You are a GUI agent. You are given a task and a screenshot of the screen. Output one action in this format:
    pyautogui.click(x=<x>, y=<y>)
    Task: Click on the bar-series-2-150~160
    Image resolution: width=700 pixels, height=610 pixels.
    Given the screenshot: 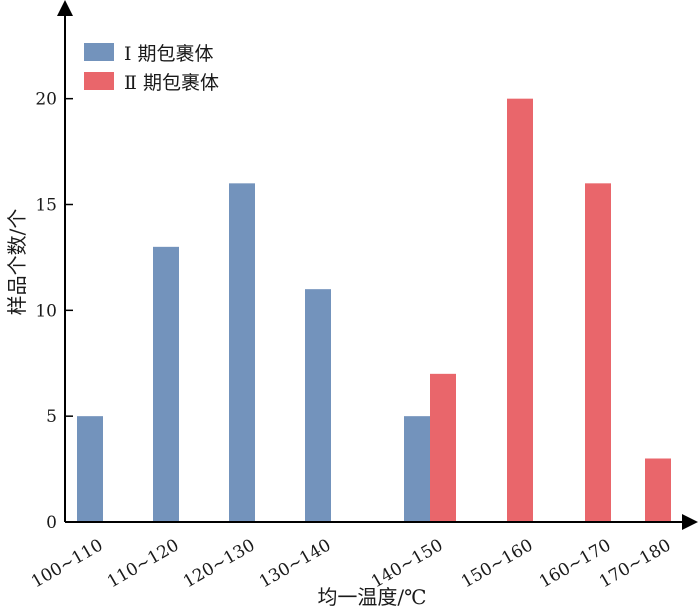 What is the action you would take?
    pyautogui.click(x=520, y=310)
    